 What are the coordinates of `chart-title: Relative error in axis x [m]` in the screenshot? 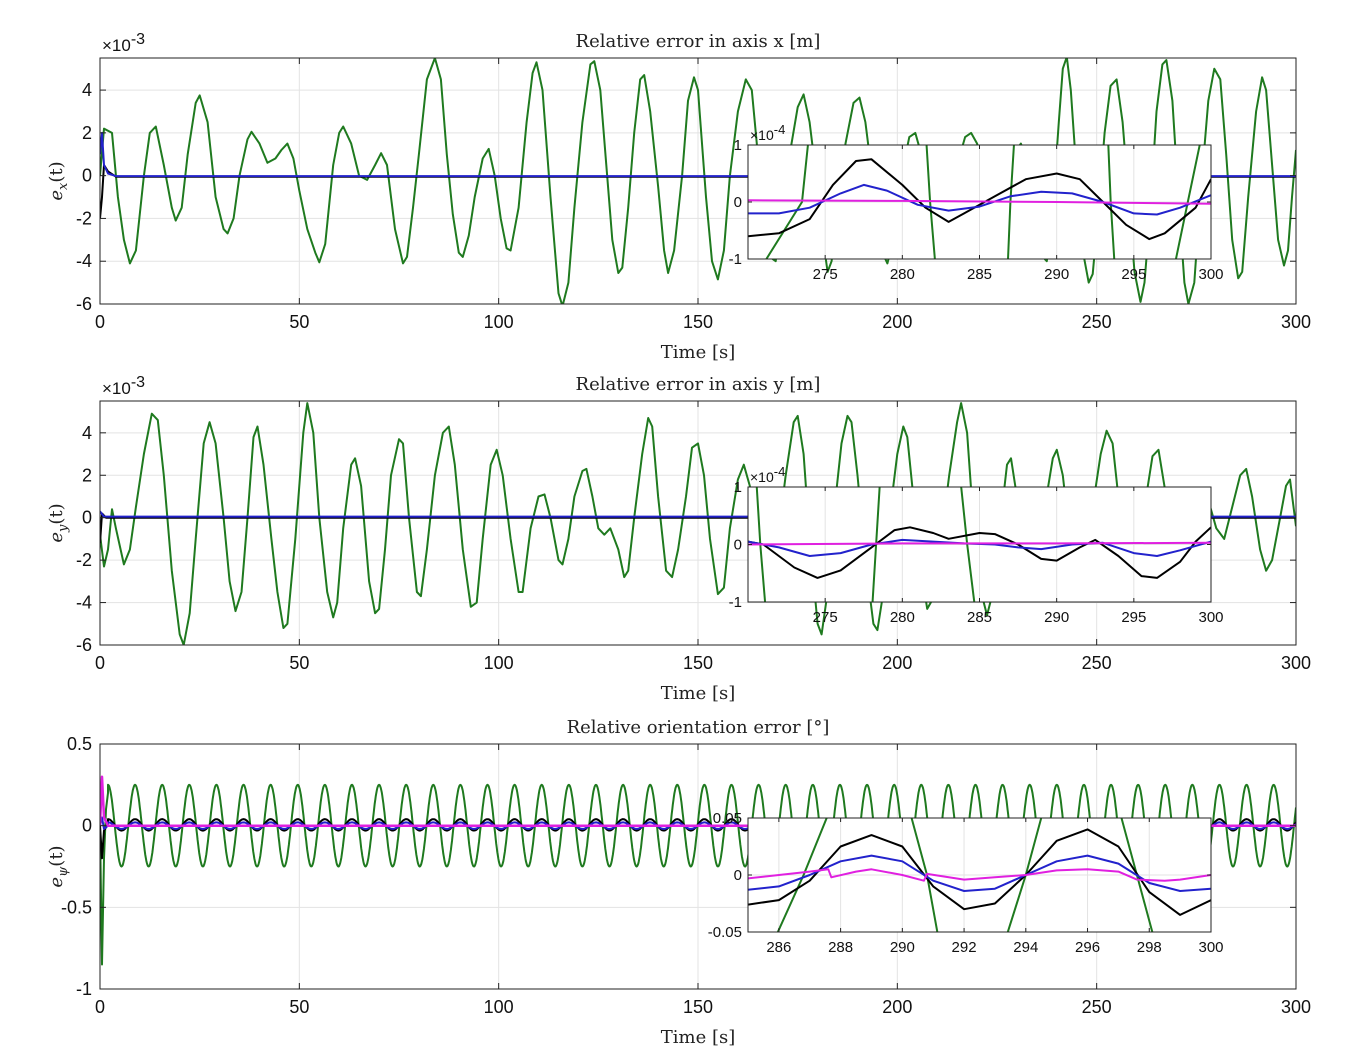 It's located at (698, 41).